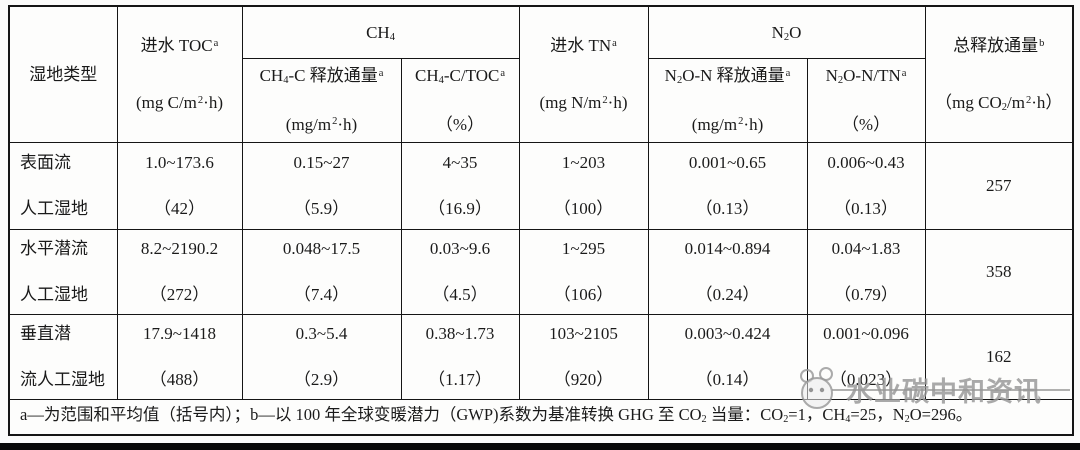 The height and width of the screenshot is (450, 1080). I want to click on col-header-ch4-flux: CH4-C 释放通量a (mg/m2·h), so click(321, 100).